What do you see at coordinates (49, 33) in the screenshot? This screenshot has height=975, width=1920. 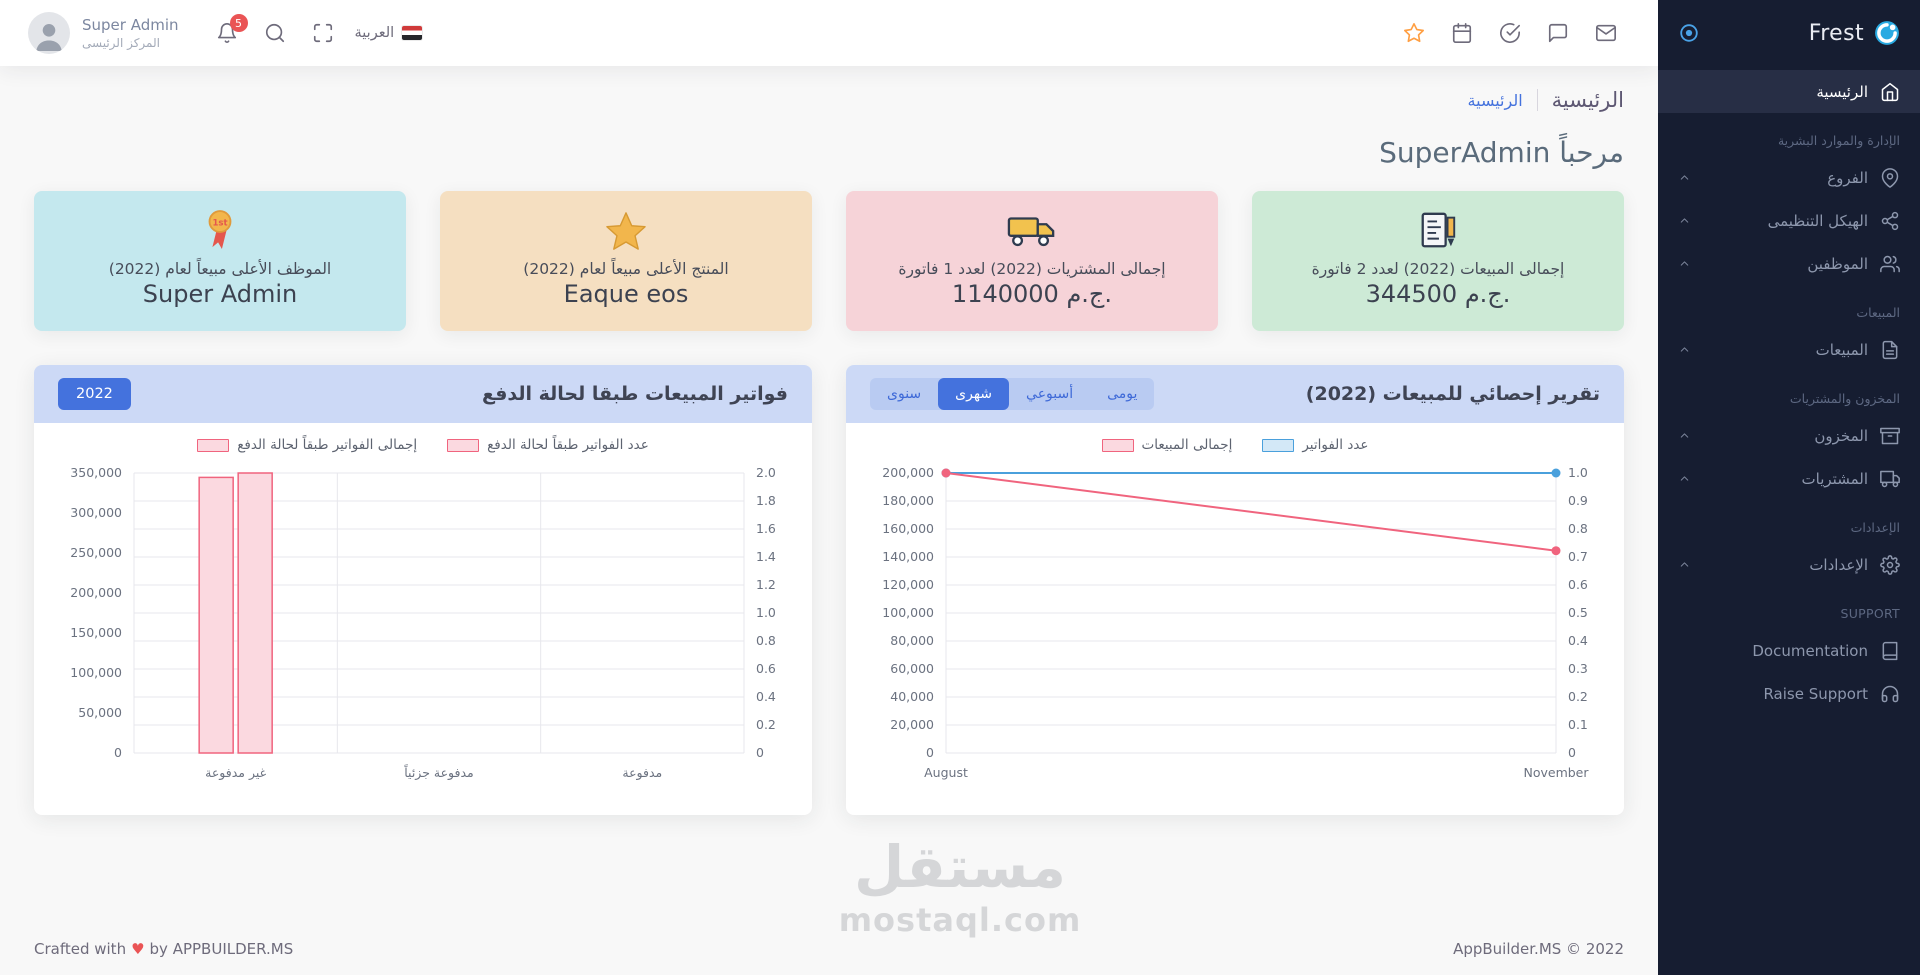 I see `avatar` at bounding box center [49, 33].